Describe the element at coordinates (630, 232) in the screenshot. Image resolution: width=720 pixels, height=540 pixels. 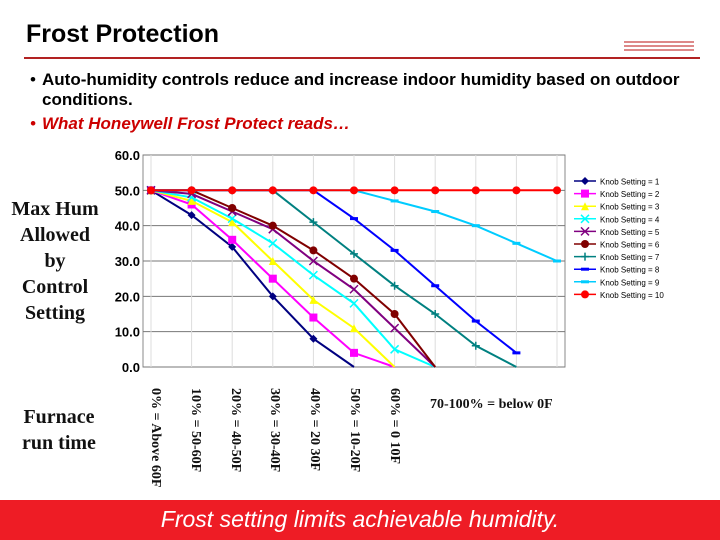
I see `legend-label: Knob Setting = 5` at that location.